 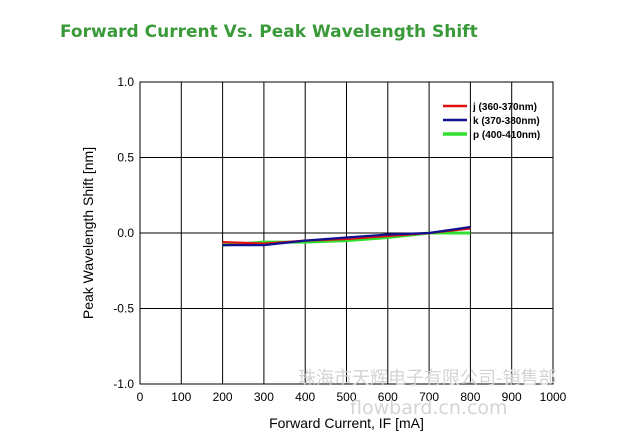 What do you see at coordinates (512, 397) in the screenshot?
I see `x-tick-label: 900` at bounding box center [512, 397].